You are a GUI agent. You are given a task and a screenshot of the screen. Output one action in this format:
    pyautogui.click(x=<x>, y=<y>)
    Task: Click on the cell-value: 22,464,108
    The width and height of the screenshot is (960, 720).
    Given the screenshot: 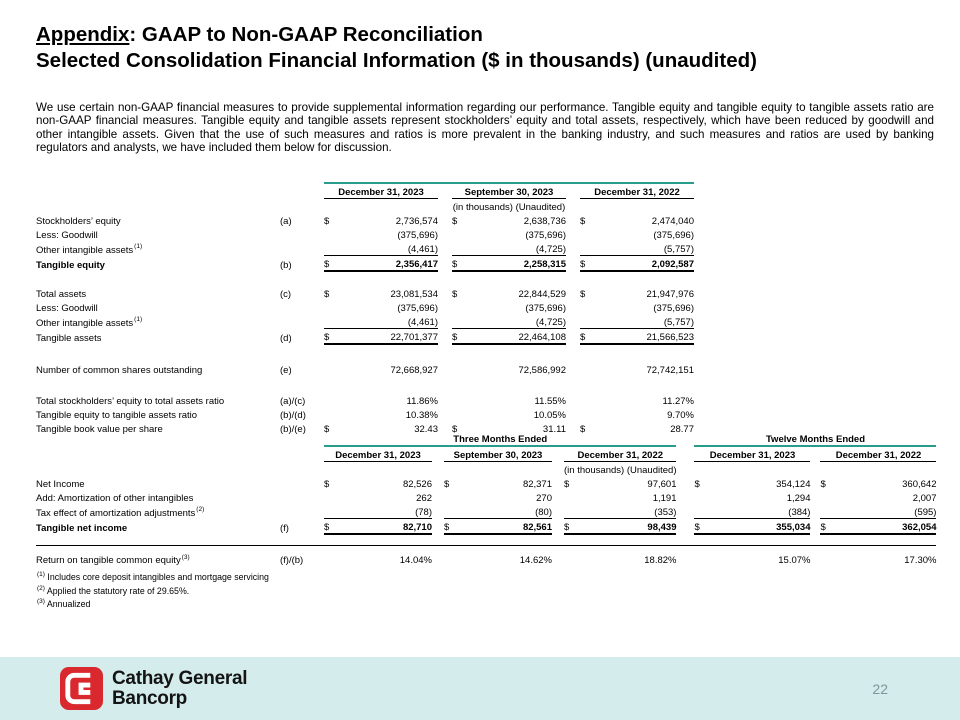 What is the action you would take?
    pyautogui.click(x=517, y=336)
    